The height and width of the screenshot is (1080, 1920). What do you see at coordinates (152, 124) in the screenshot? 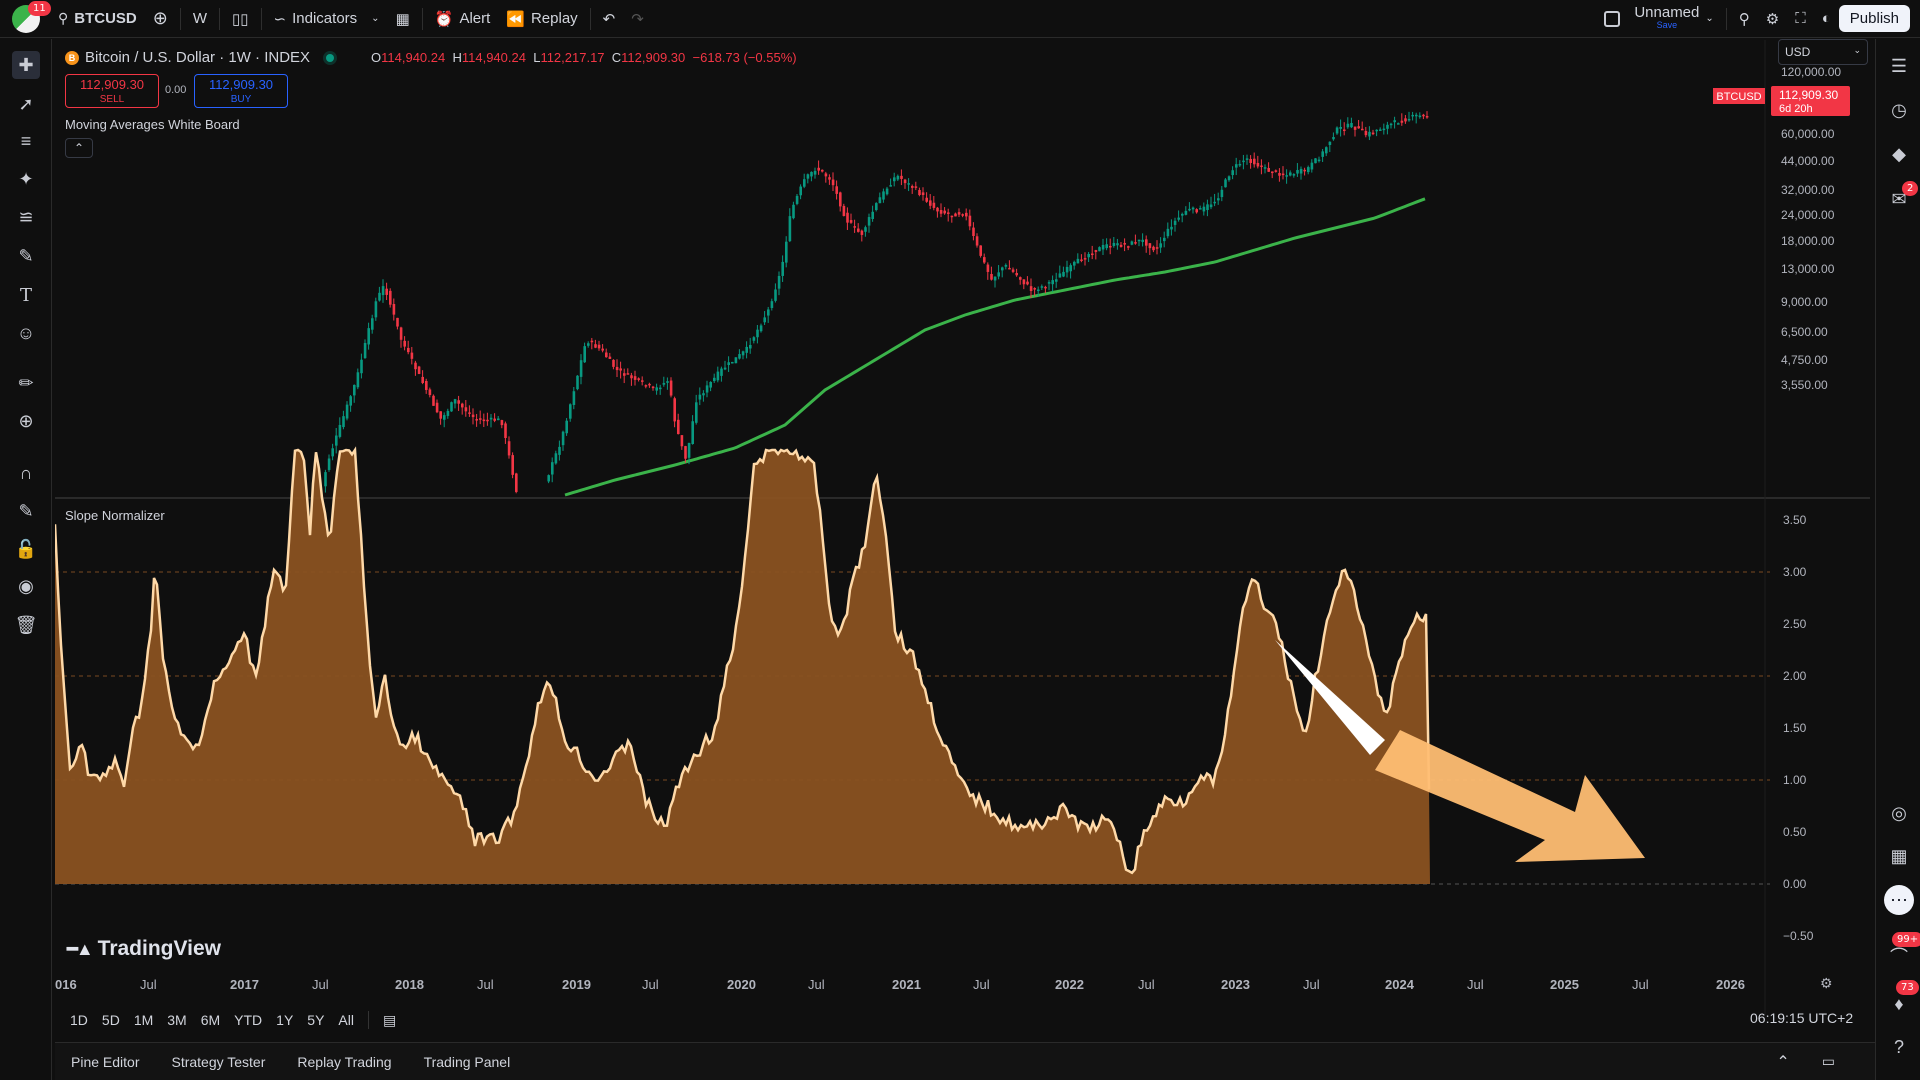
I see `indicator-legend: Moving Averages White Board` at bounding box center [152, 124].